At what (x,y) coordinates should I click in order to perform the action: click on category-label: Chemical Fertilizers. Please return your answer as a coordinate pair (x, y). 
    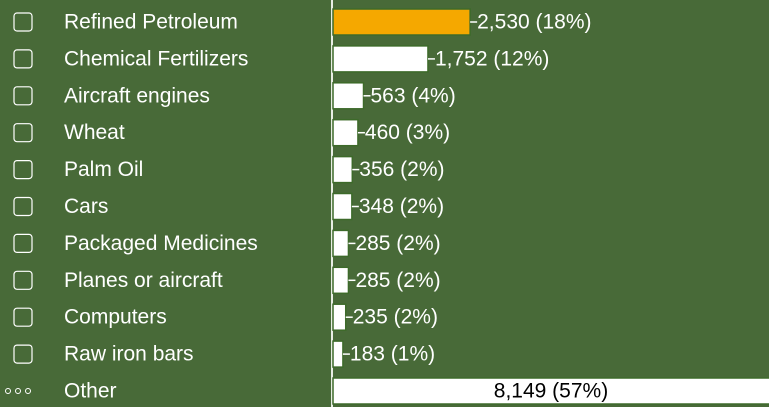
    Looking at the image, I should click on (156, 58).